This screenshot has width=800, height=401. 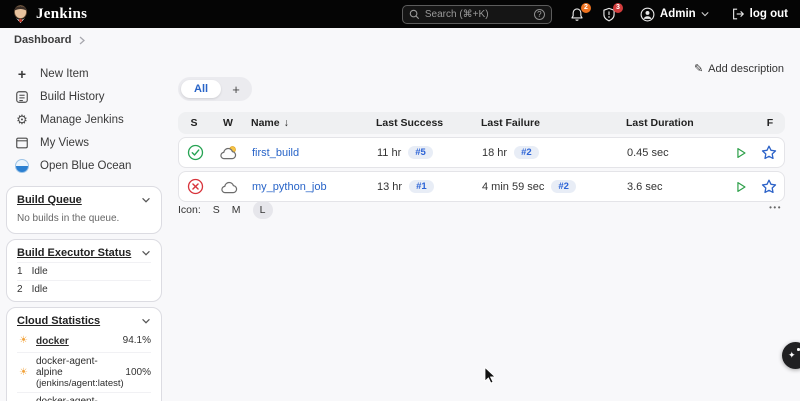 I want to click on column-last-success: Last Success, so click(x=410, y=123).